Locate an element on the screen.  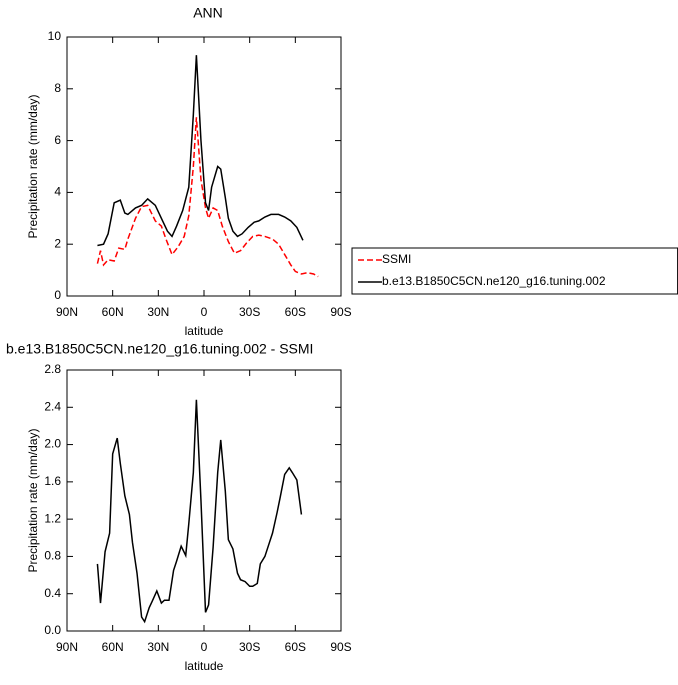
y-tick-label: 2.0 is located at coordinates (52, 444).